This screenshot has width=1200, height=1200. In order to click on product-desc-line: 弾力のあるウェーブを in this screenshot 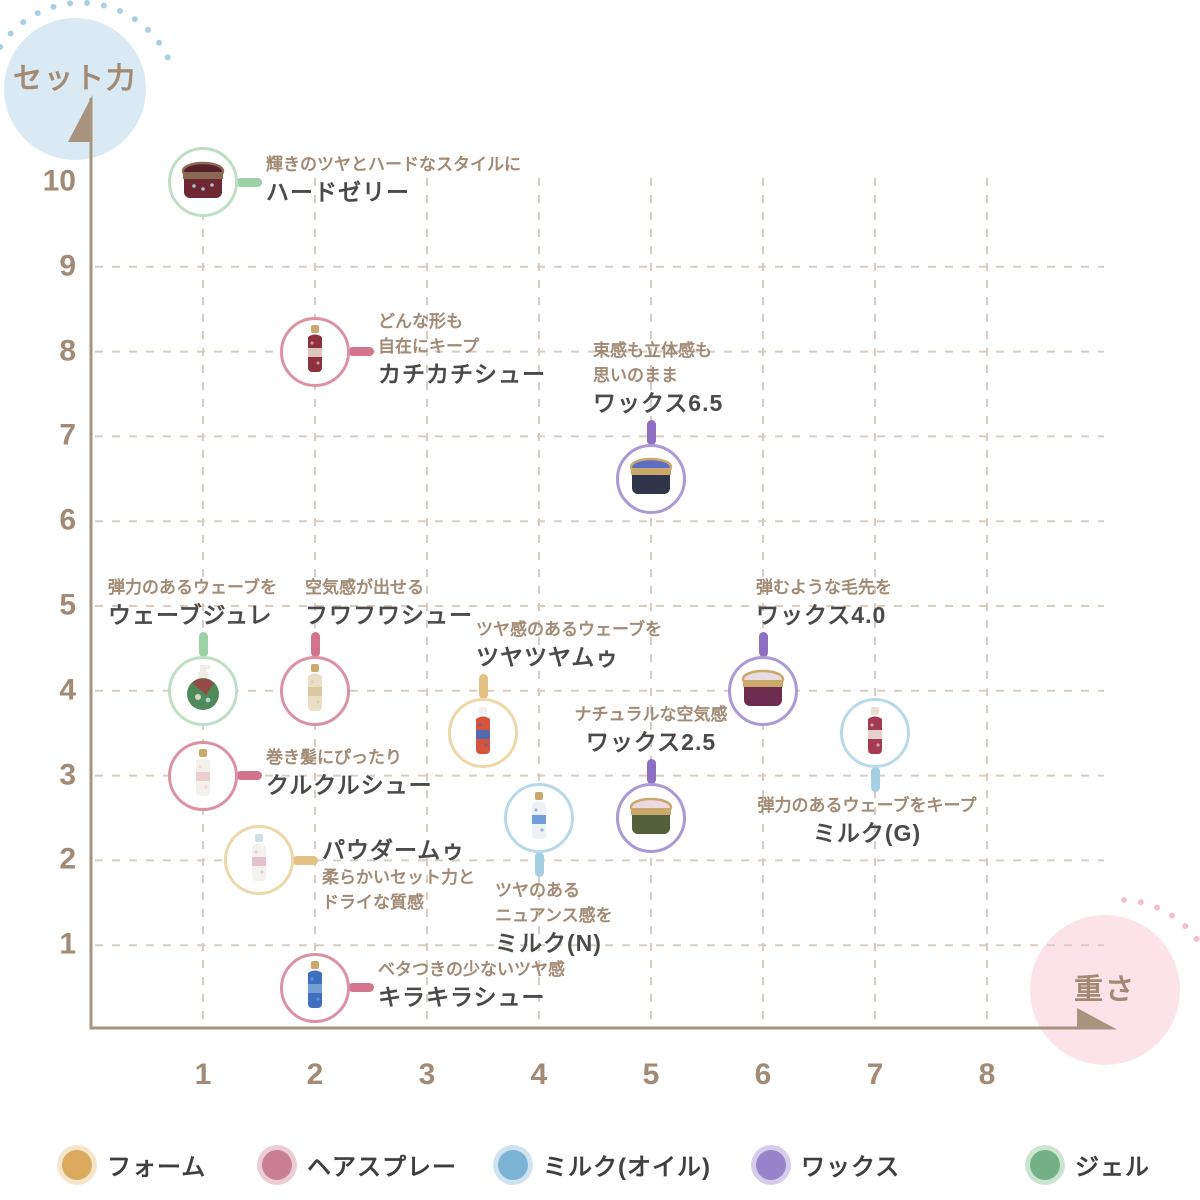, I will do `click(192, 587)`.